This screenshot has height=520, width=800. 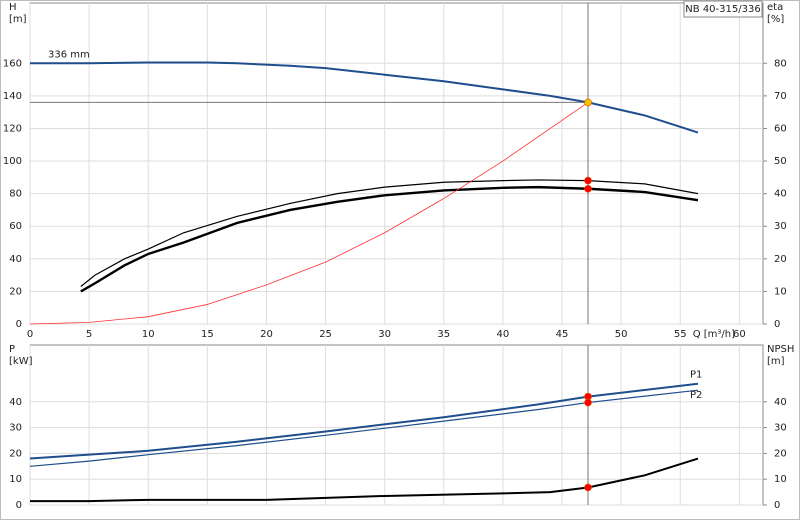 What do you see at coordinates (780, 161) in the screenshot?
I see `y2-tick-label: 50` at bounding box center [780, 161].